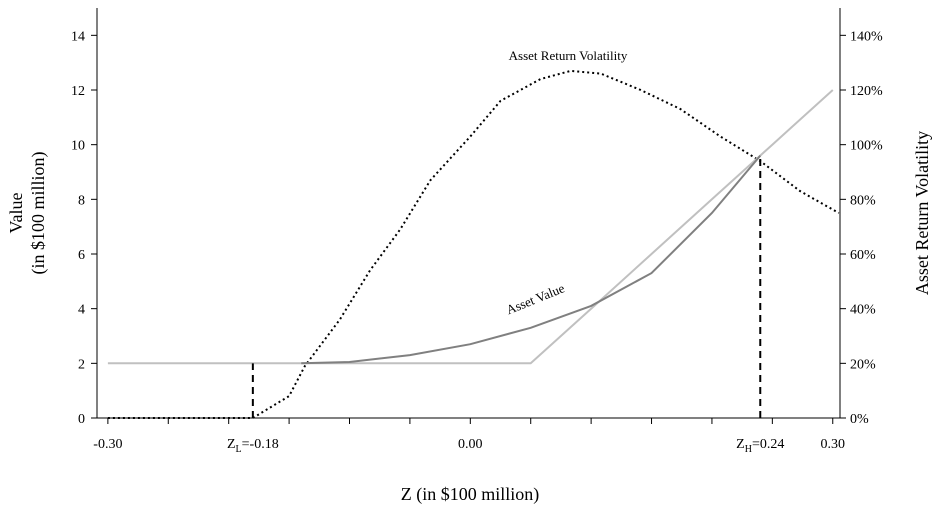 The height and width of the screenshot is (517, 938). Describe the element at coordinates (81, 200) in the screenshot. I see `y-tick-label: 8` at that location.